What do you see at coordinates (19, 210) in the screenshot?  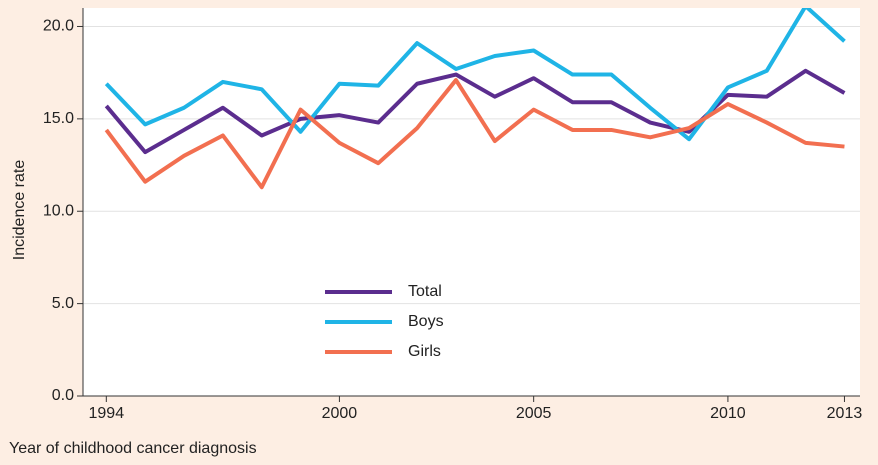 I see `y-axis-label: Incidence rate` at bounding box center [19, 210].